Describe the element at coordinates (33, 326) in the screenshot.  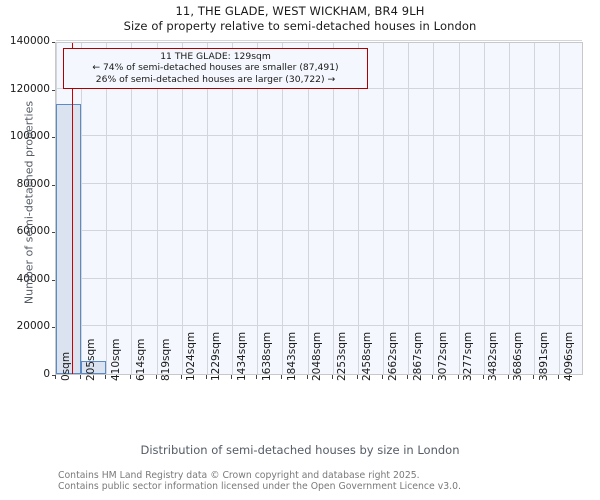
I see `y-axis-tick-label: 20000` at that location.